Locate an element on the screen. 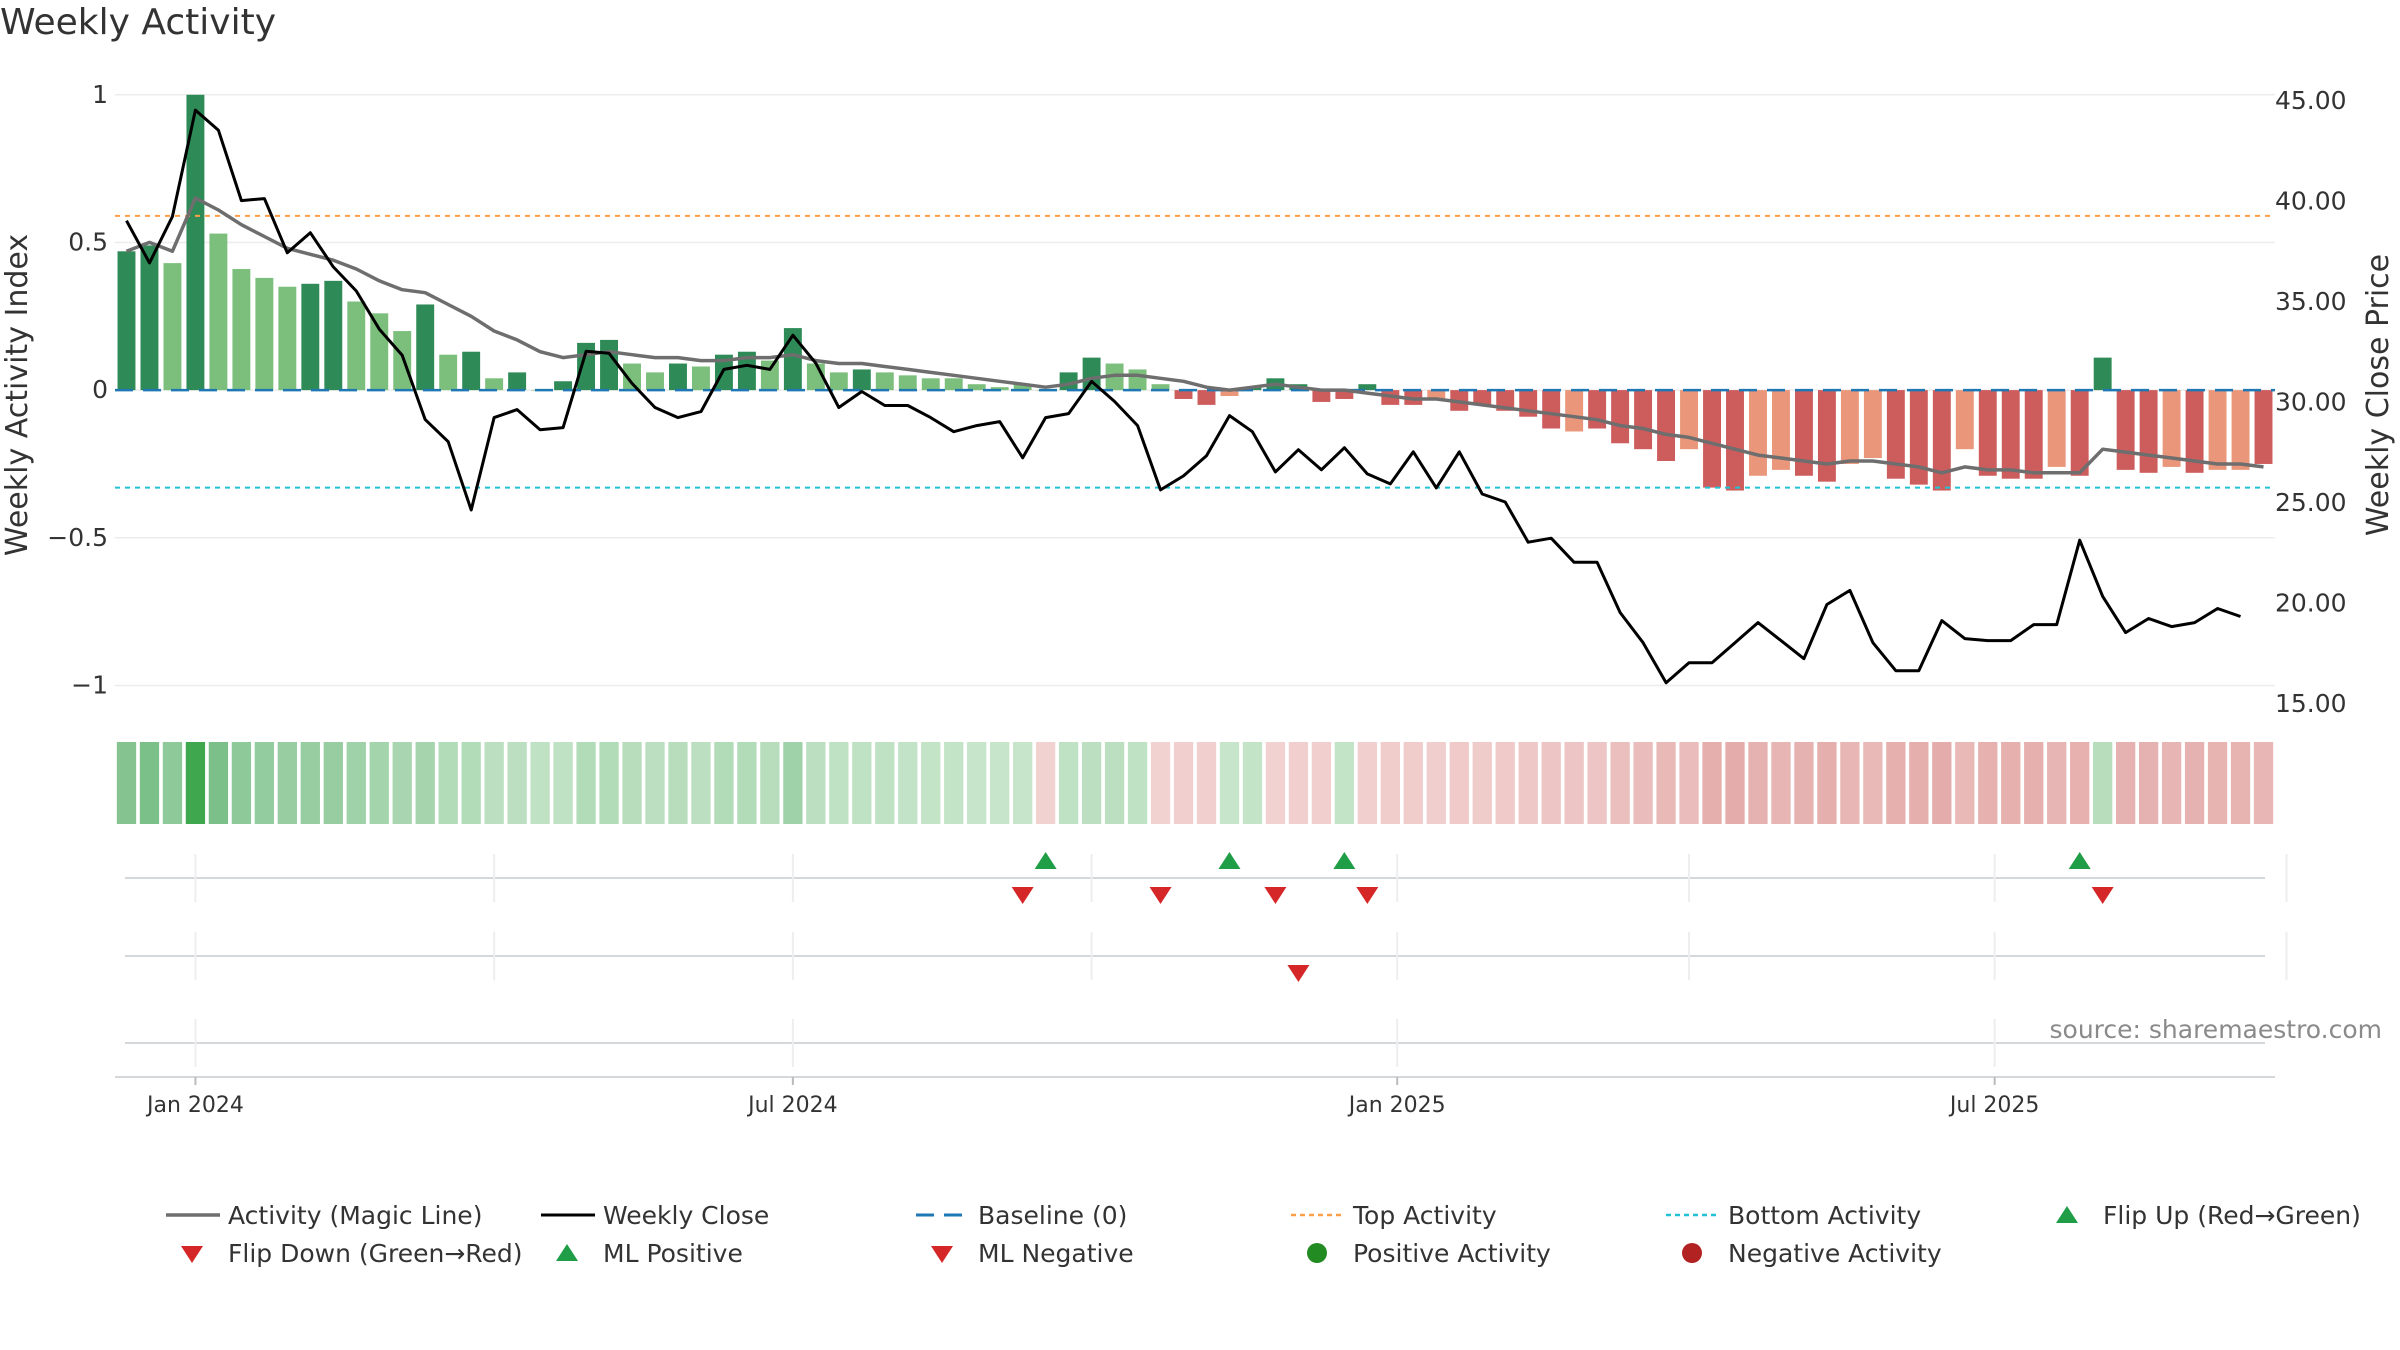 Image resolution: width=2400 pixels, height=1350 pixels. y2-tick-label: 35.00 is located at coordinates (2311, 301).